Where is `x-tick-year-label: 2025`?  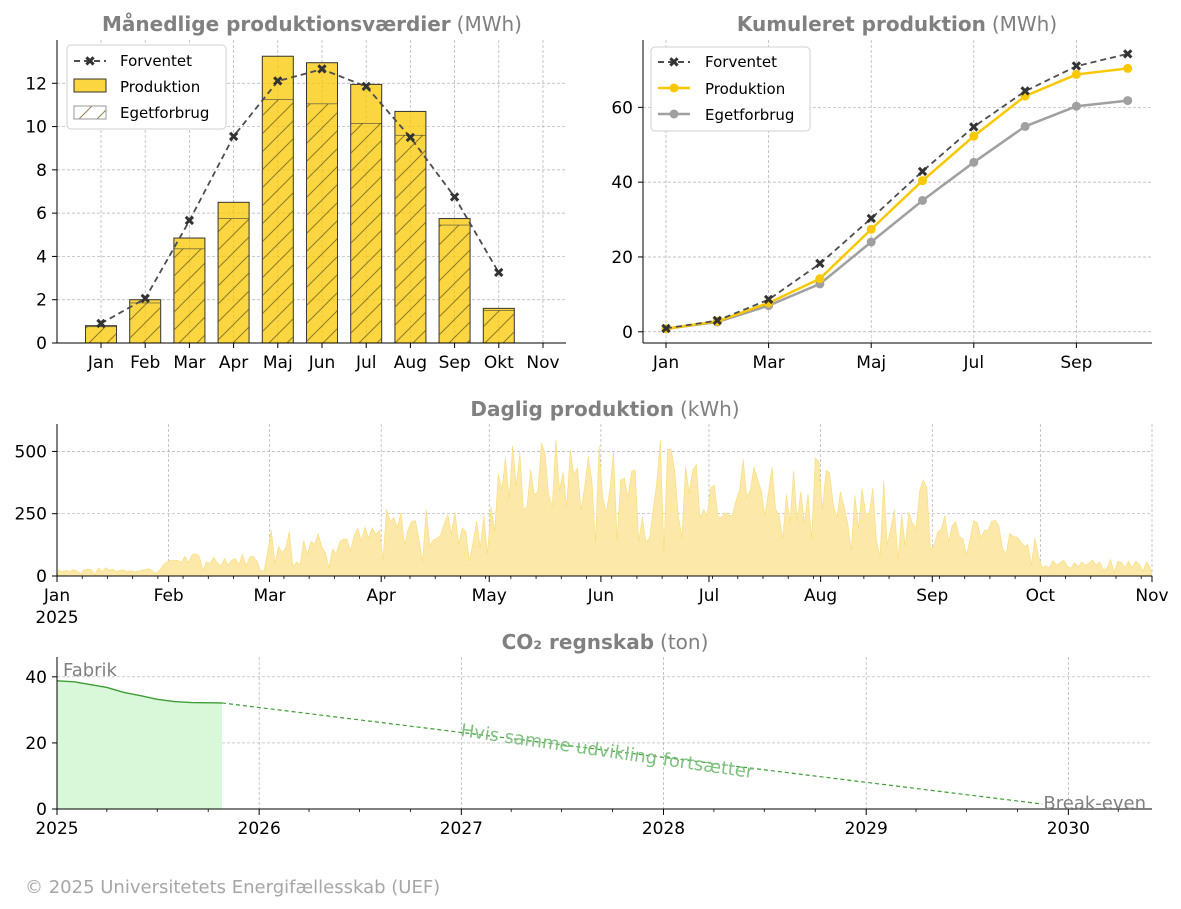
x-tick-year-label: 2025 is located at coordinates (56, 618).